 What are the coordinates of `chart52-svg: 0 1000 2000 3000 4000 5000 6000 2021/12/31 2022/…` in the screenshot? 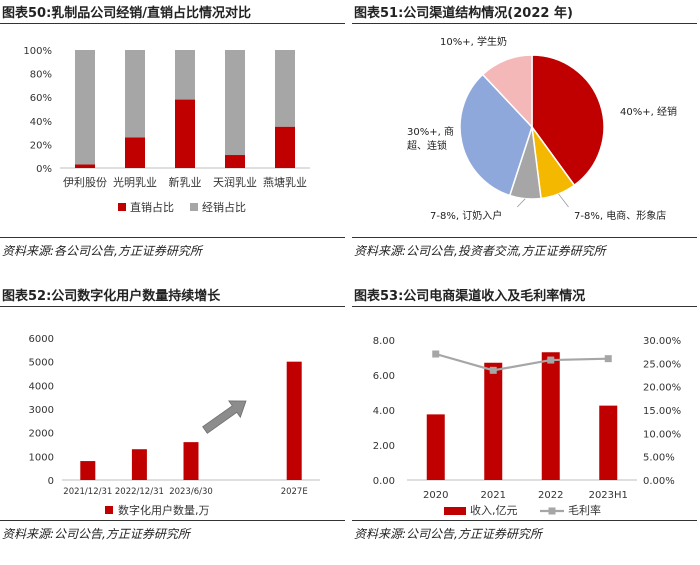 It's located at (174, 425).